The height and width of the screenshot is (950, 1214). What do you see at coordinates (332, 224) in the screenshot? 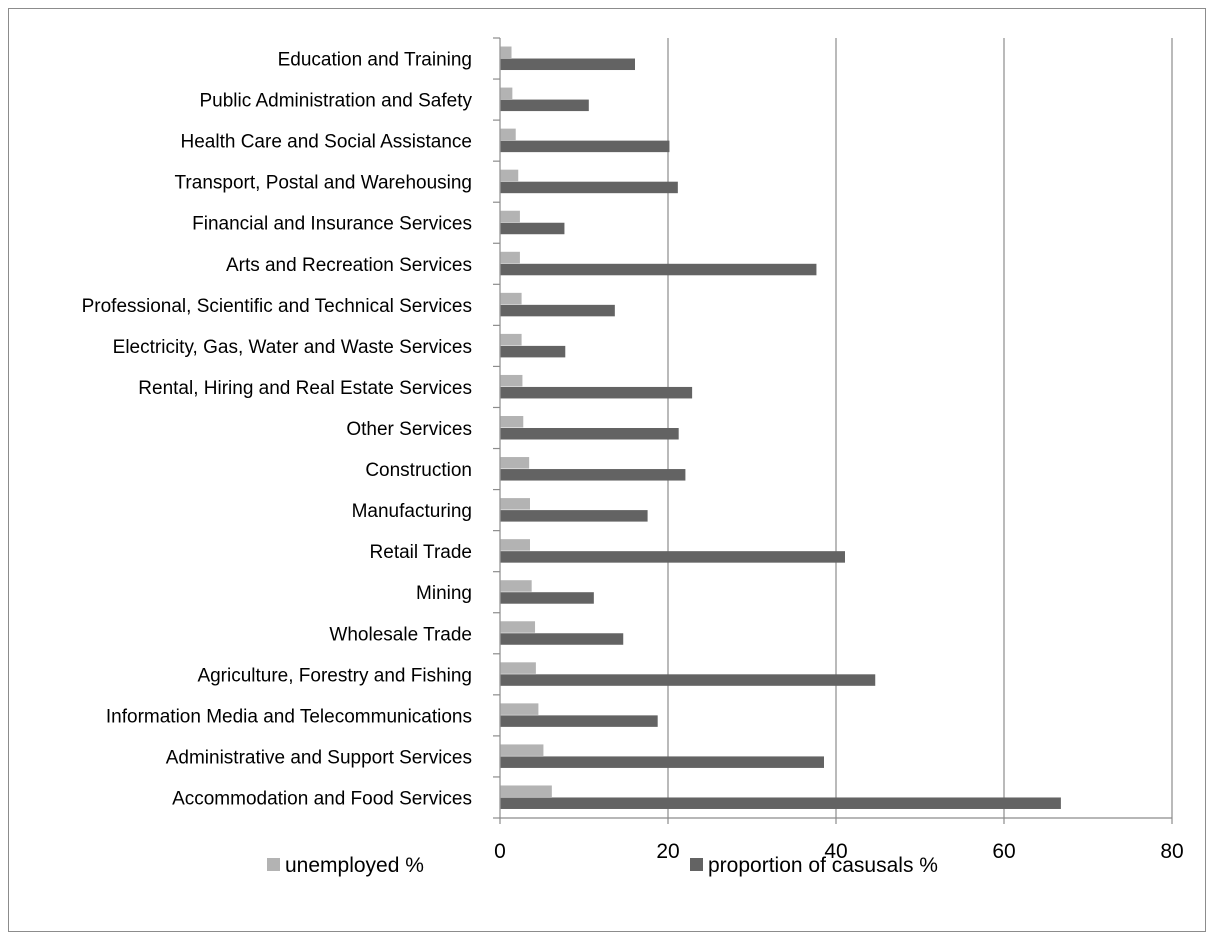
I see `category-label: Financial and Insurance Services` at bounding box center [332, 224].